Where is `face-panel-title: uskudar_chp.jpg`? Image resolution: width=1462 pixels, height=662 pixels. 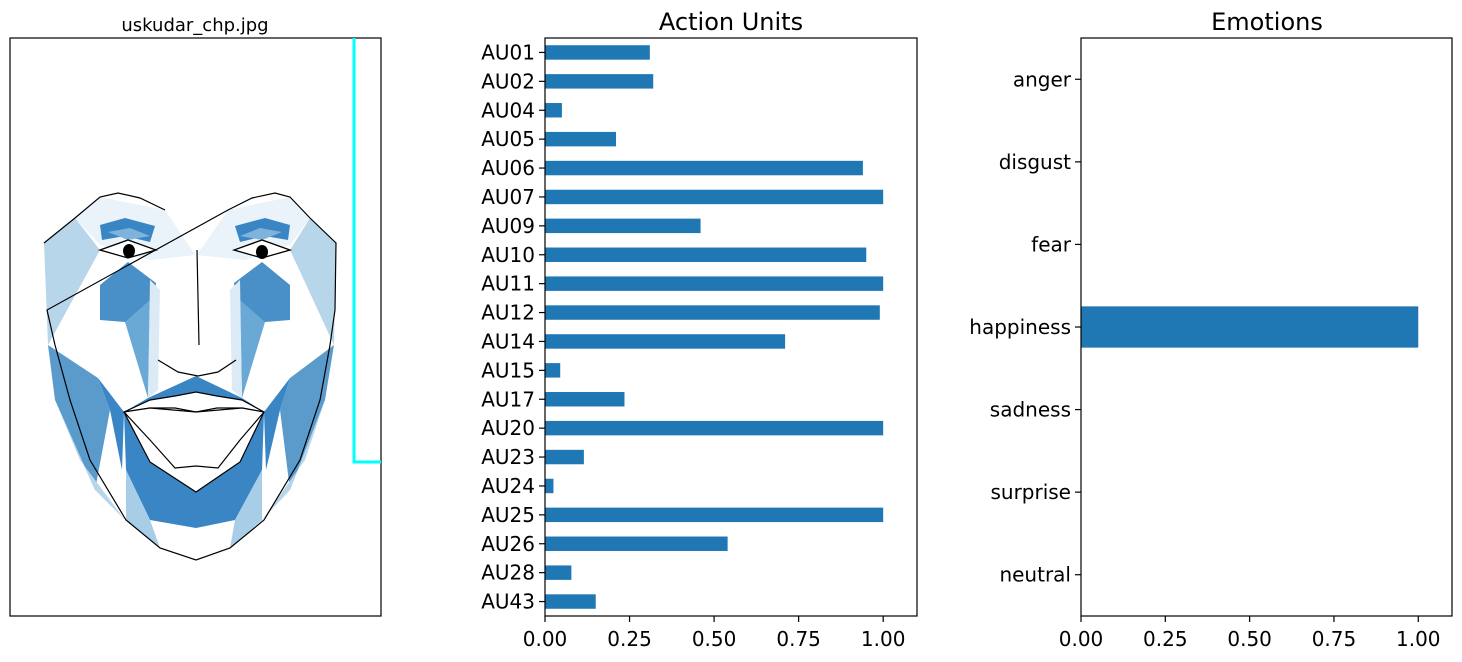
face-panel-title: uskudar_chp.jpg is located at coordinates (194, 25).